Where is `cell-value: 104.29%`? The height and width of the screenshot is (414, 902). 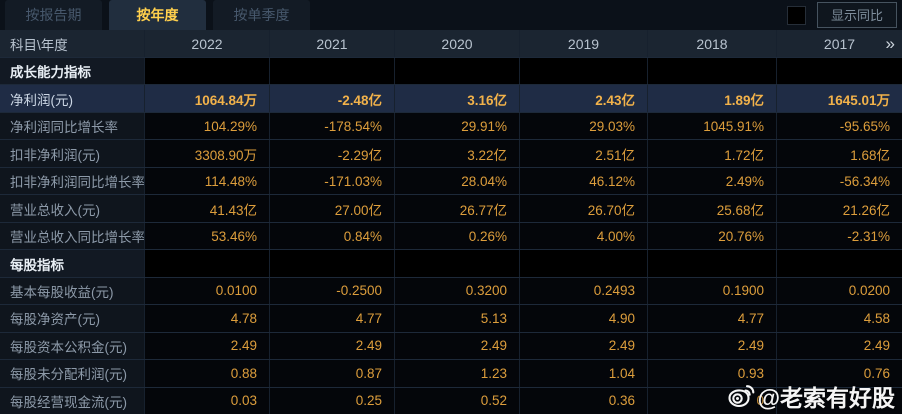
cell-value: 104.29% is located at coordinates (207, 126).